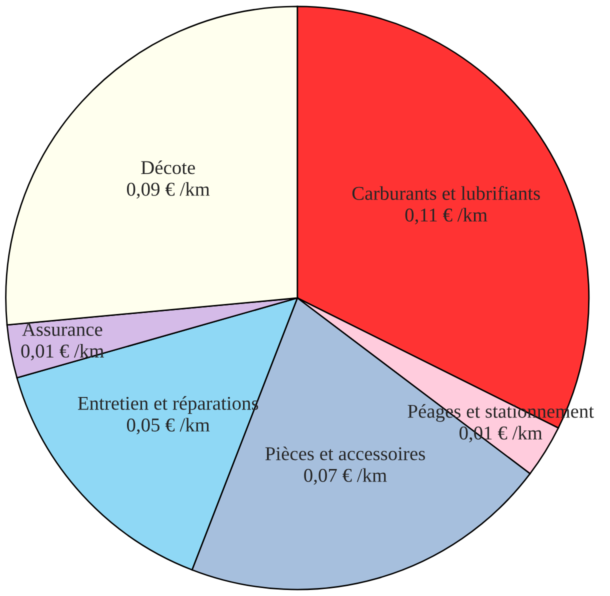 The width and height of the screenshot is (610, 596). I want to click on data-label: 0,01 € /km, so click(62, 352).